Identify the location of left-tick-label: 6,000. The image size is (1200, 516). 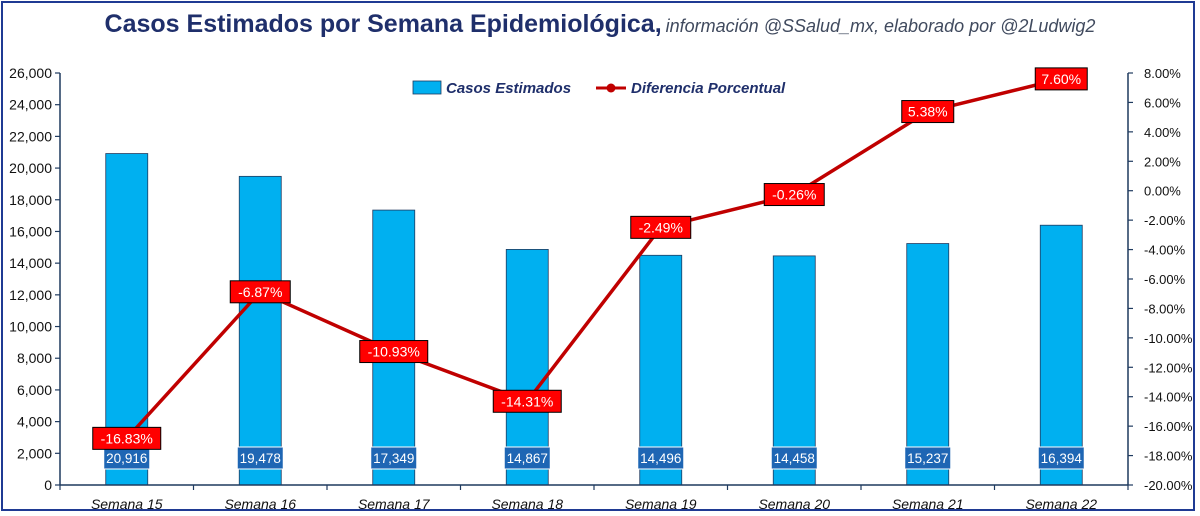
(34, 390).